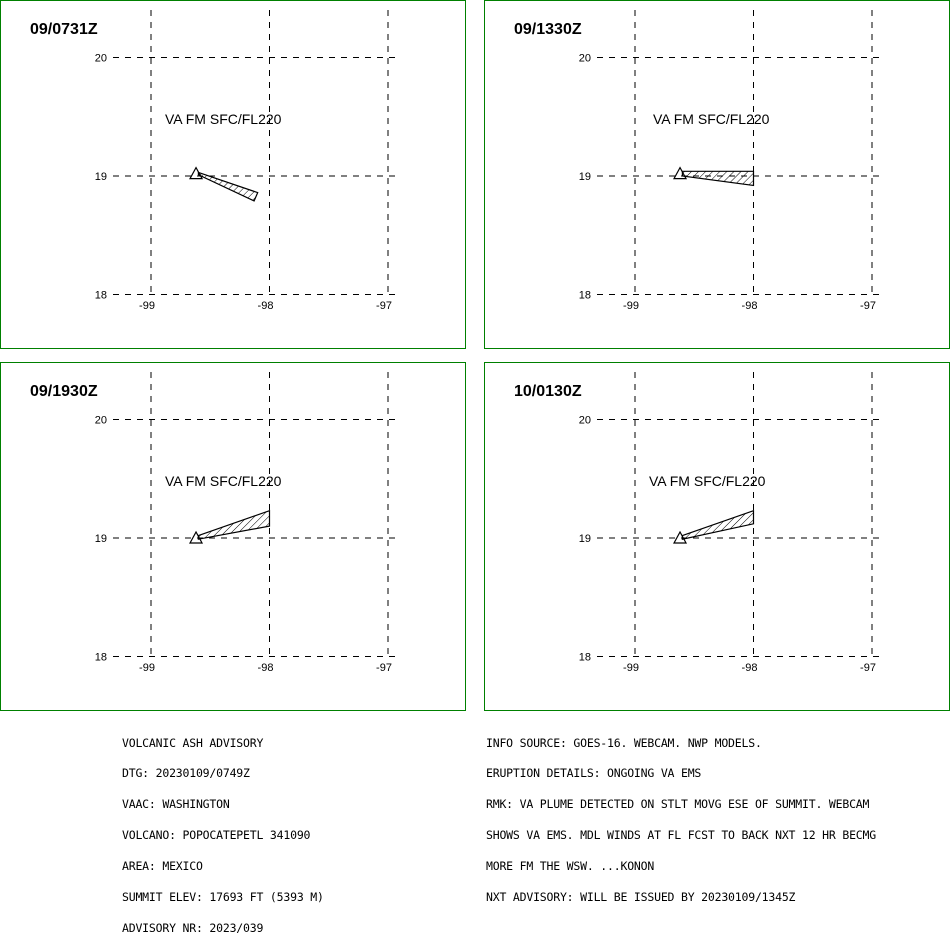 This screenshot has height=944, width=950. I want to click on valid-time-label: 10/0130Z, so click(548, 391).